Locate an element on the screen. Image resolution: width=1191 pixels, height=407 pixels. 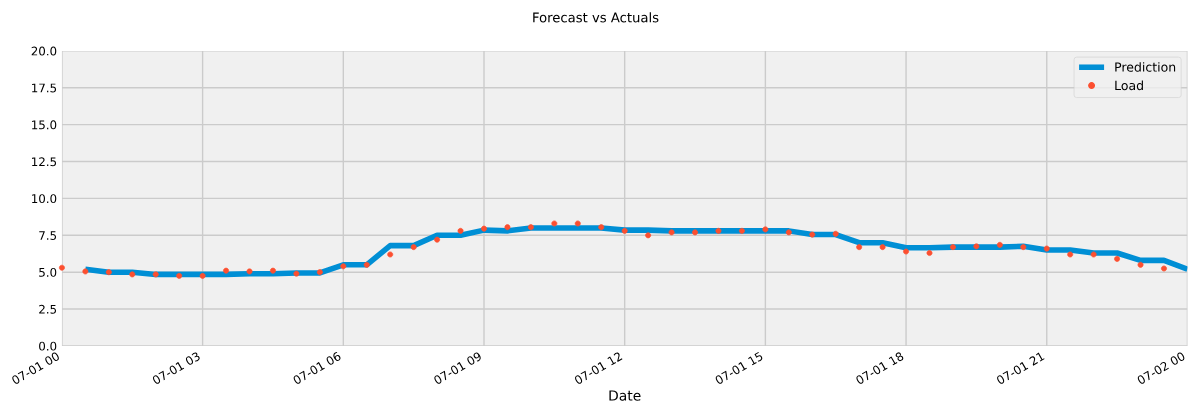
chart-title: Forecast vs Actuals is located at coordinates (596, 17).